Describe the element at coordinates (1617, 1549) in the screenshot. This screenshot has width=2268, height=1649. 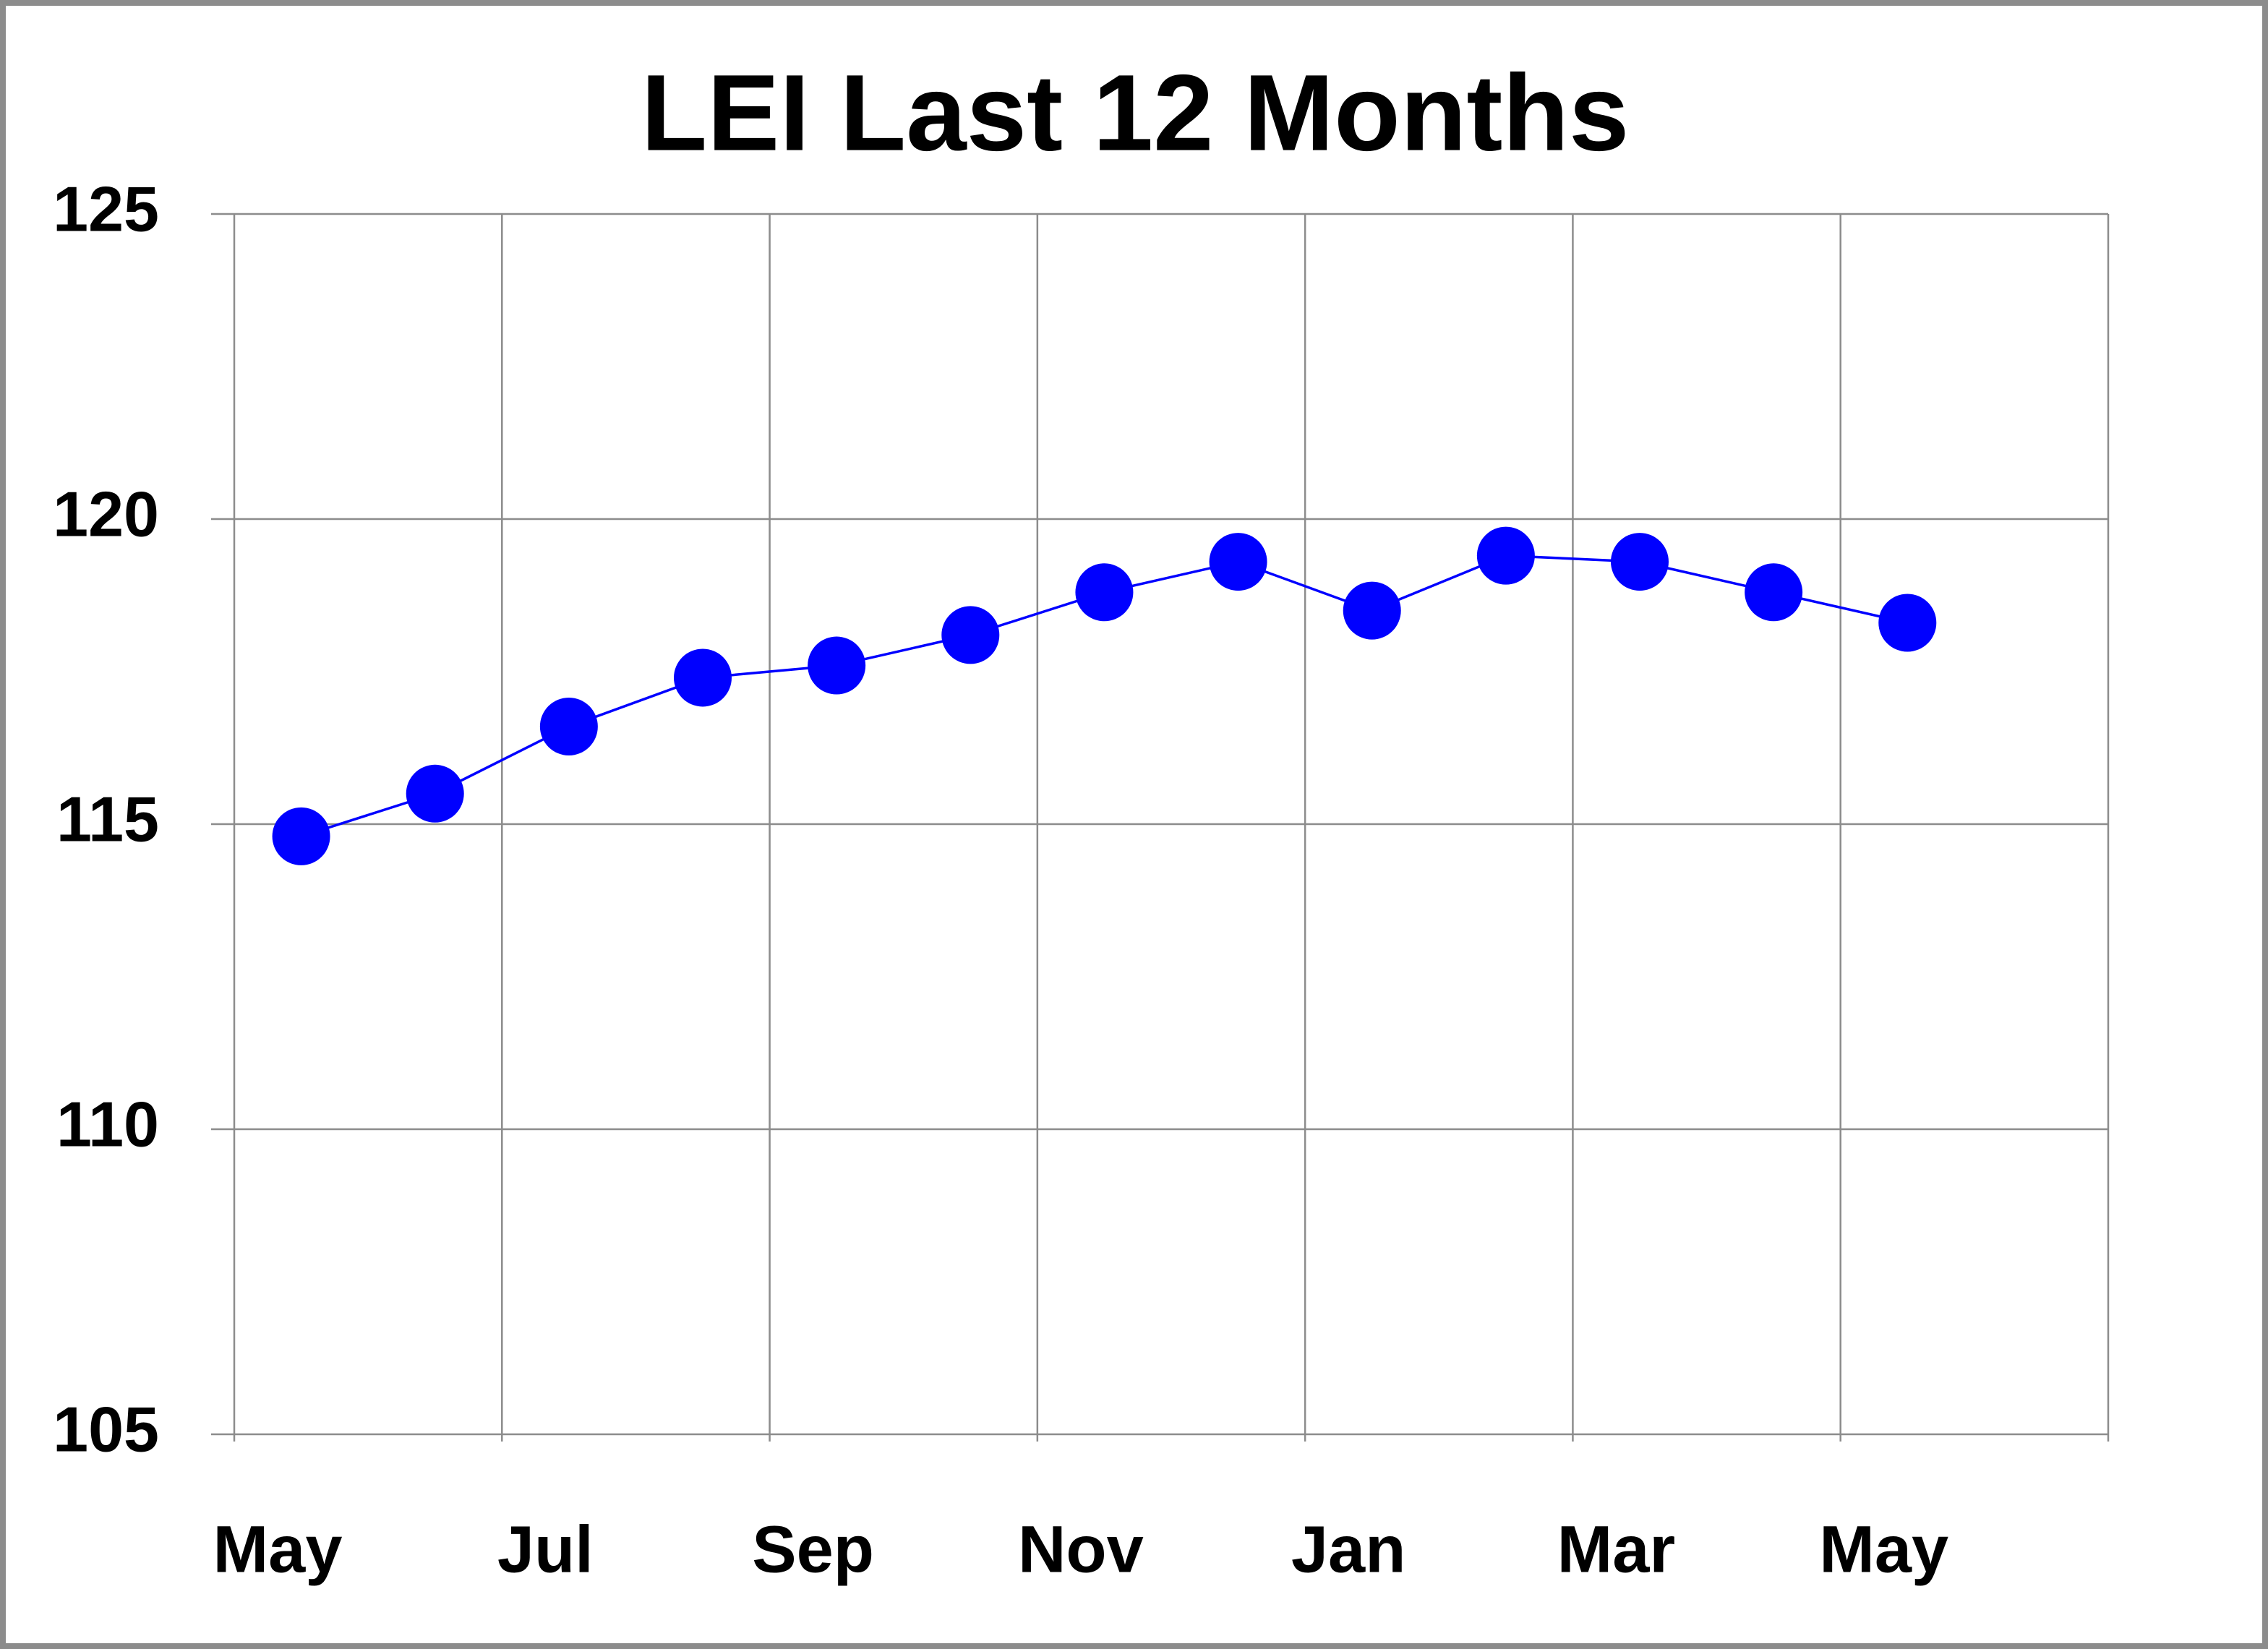
I see `x-tick-label: Mar` at that location.